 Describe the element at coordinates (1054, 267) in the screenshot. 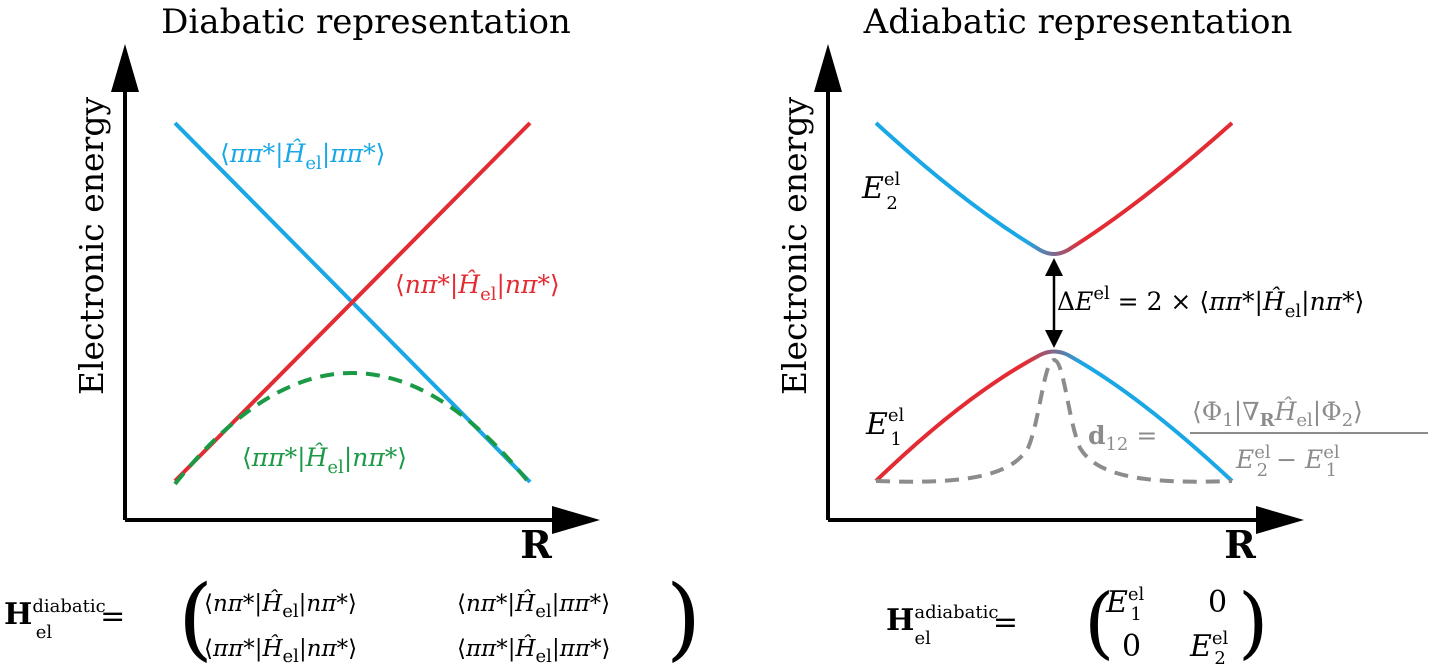

I see `gap-arrow-up` at that location.